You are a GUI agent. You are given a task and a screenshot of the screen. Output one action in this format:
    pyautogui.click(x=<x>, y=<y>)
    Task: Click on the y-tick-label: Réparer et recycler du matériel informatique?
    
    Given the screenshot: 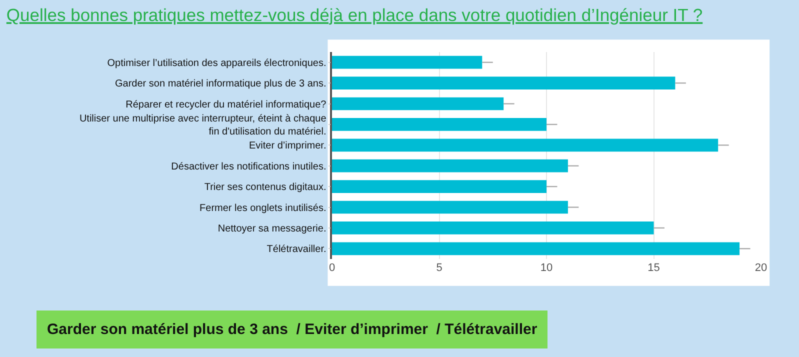 What is the action you would take?
    pyautogui.click(x=226, y=104)
    